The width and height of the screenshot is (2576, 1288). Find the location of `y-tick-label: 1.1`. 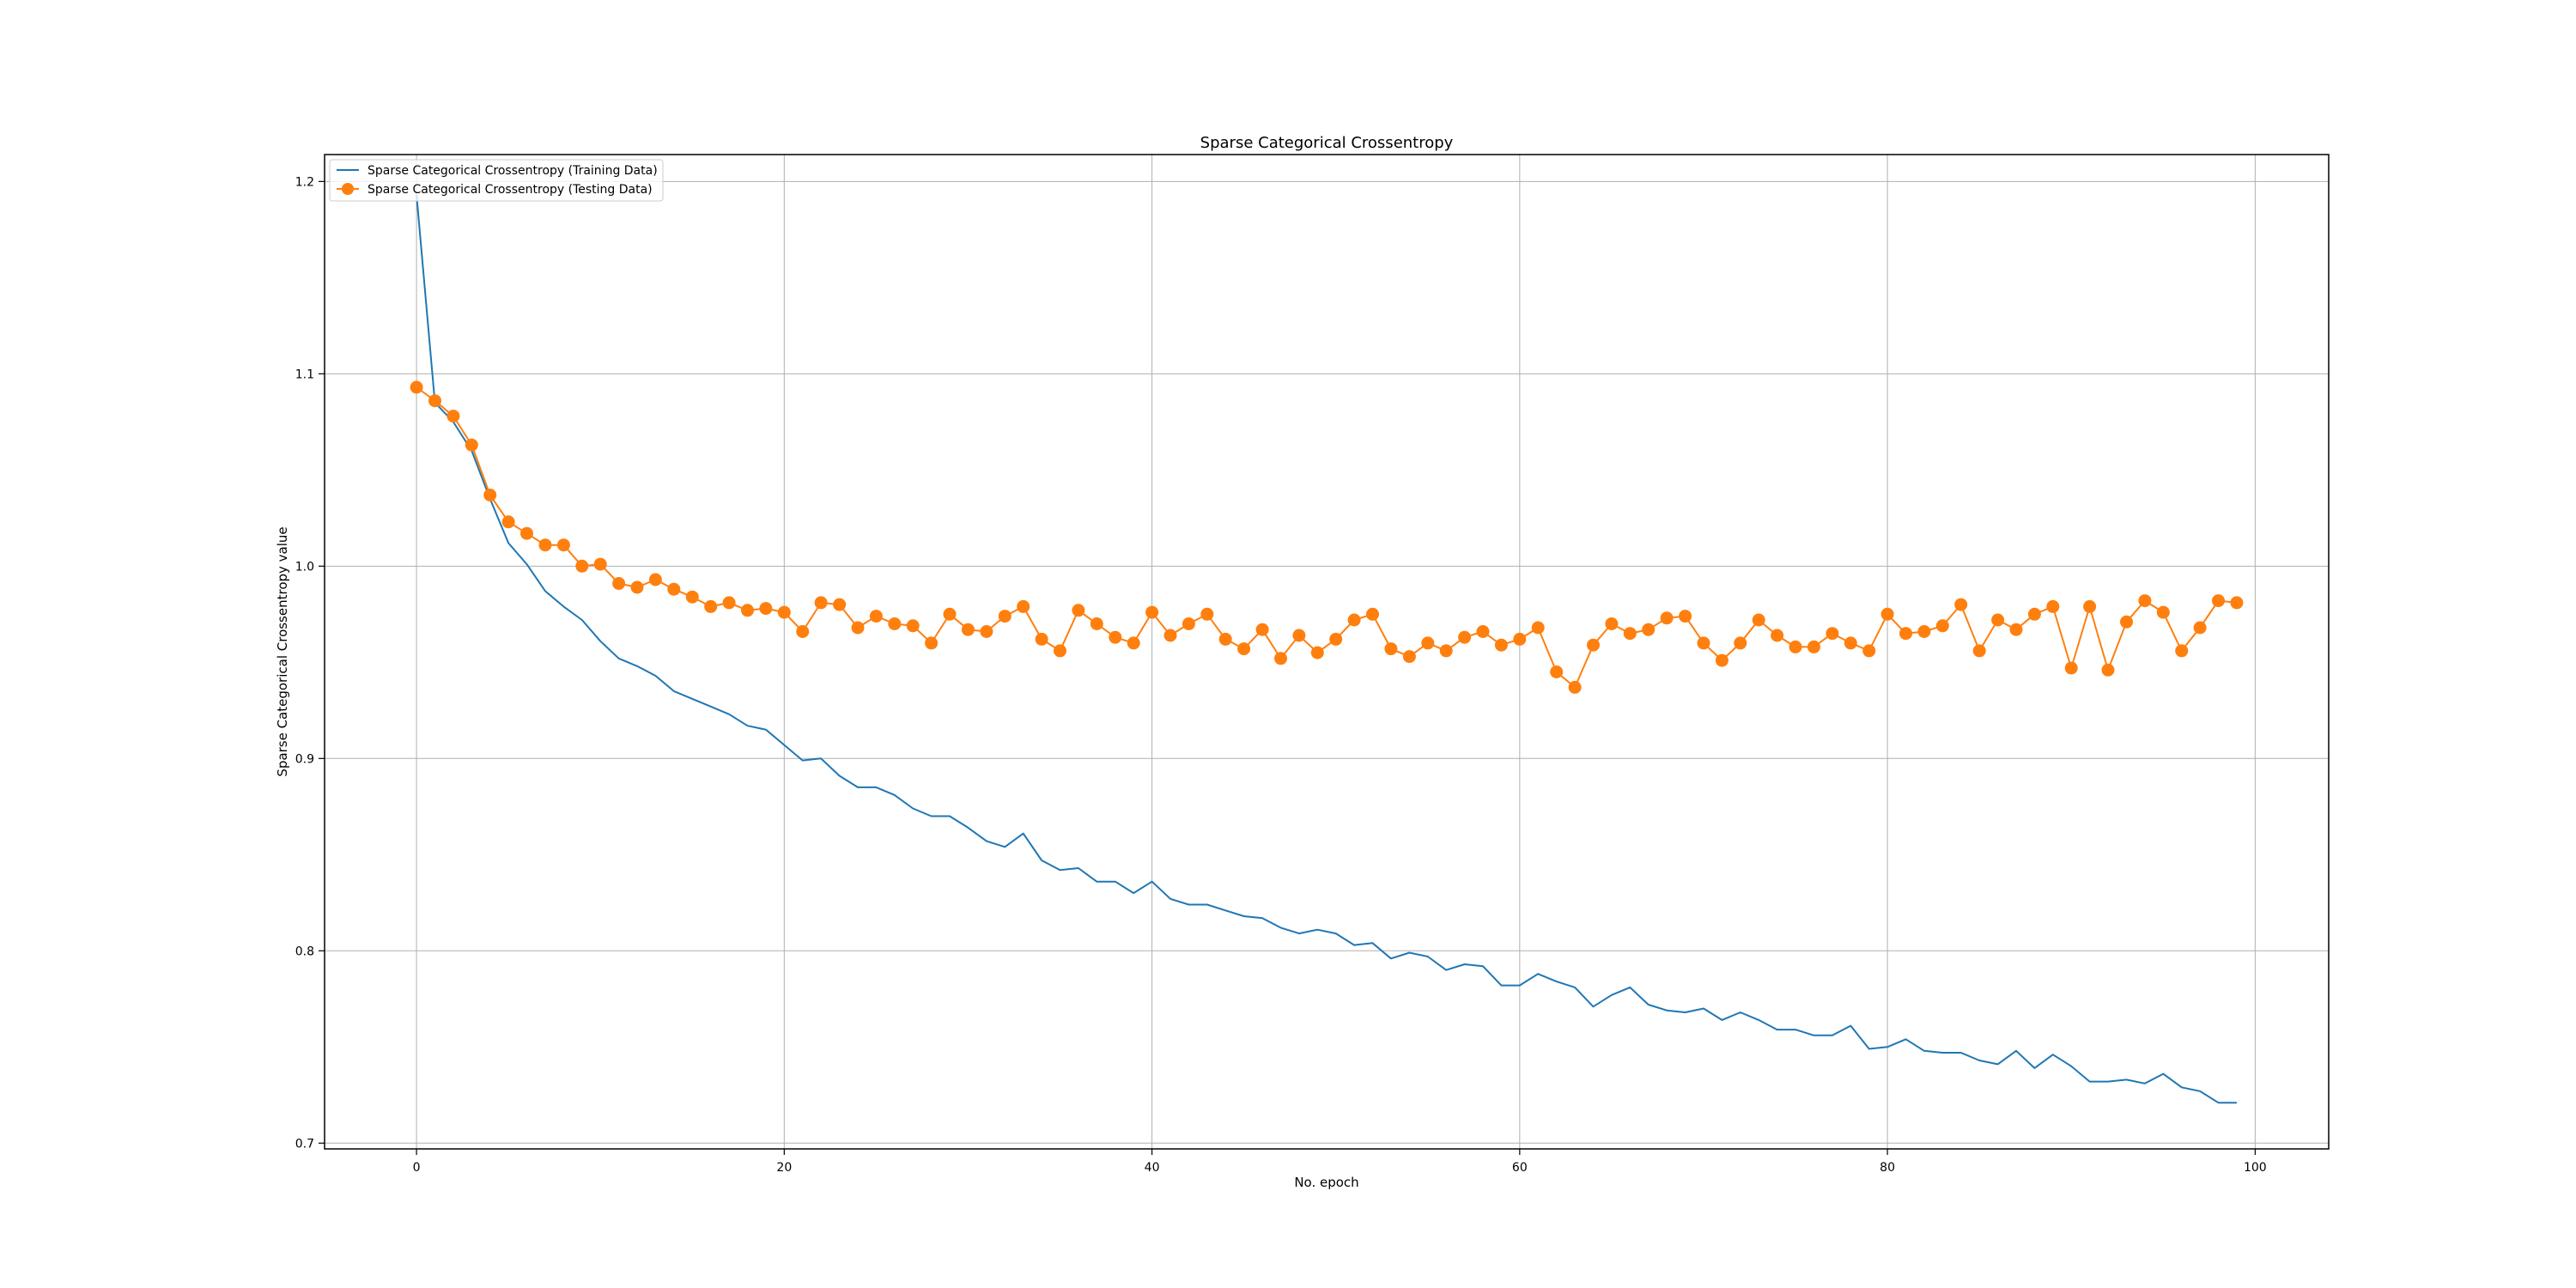

y-tick-label: 1.1 is located at coordinates (304, 375).